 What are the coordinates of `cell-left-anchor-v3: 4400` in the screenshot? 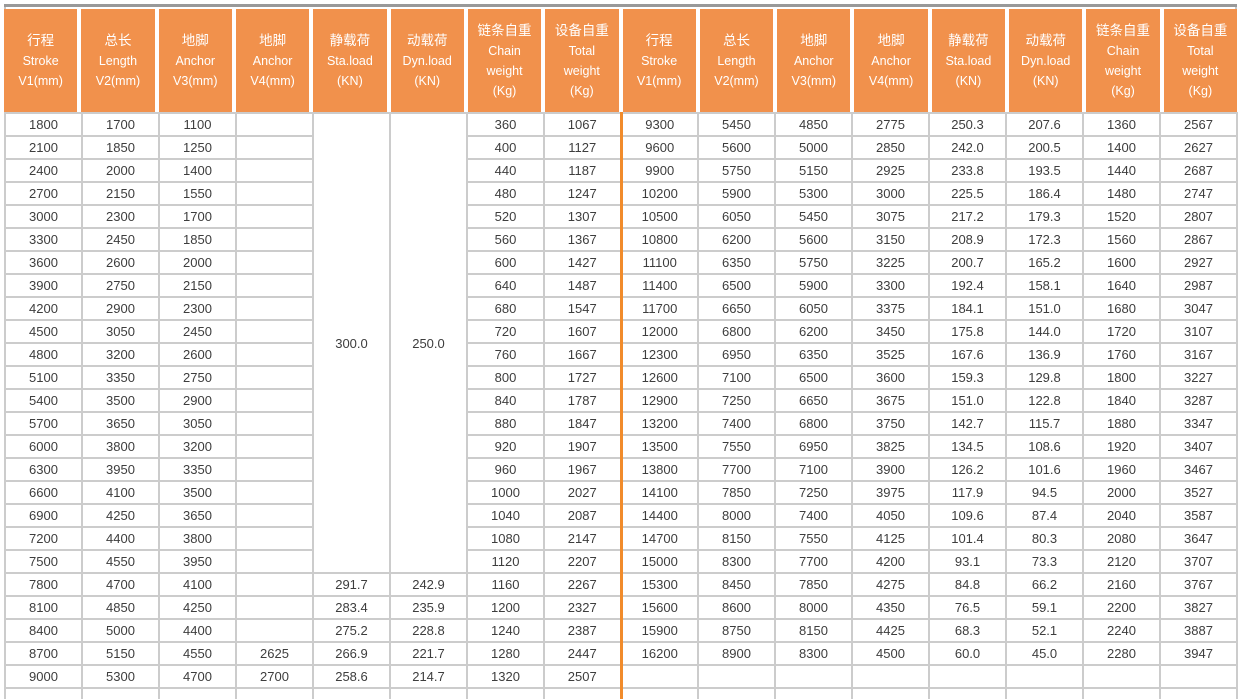 It's located at (197, 630).